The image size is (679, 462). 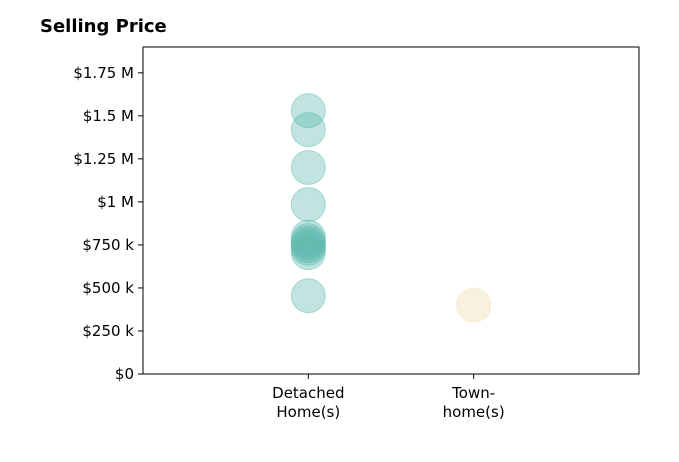 What do you see at coordinates (103, 26) in the screenshot?
I see `chart-title: Selling Price` at bounding box center [103, 26].